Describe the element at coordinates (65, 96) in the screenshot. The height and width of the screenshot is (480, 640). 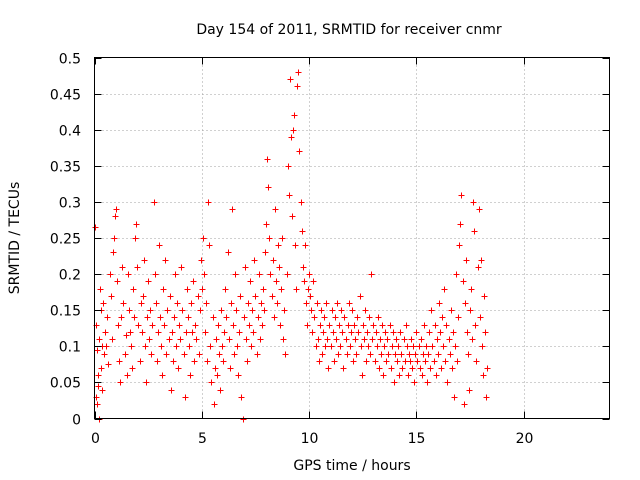
I see `y-tick-label: 0.45` at that location.